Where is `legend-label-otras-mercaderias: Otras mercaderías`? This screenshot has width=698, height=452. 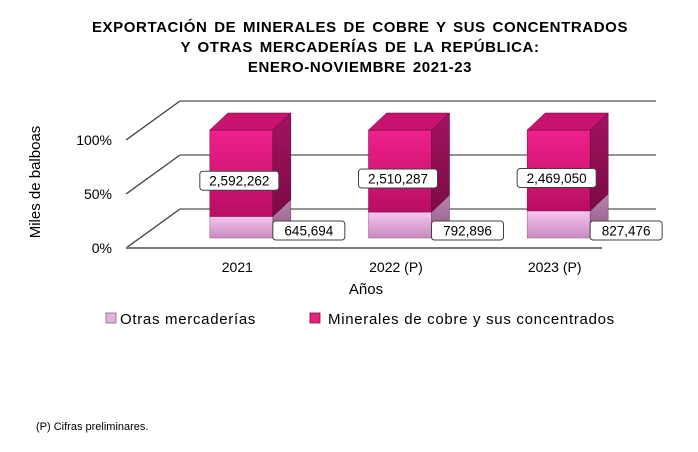
legend-label-otras-mercaderias: Otras mercaderías is located at coordinates (188, 319).